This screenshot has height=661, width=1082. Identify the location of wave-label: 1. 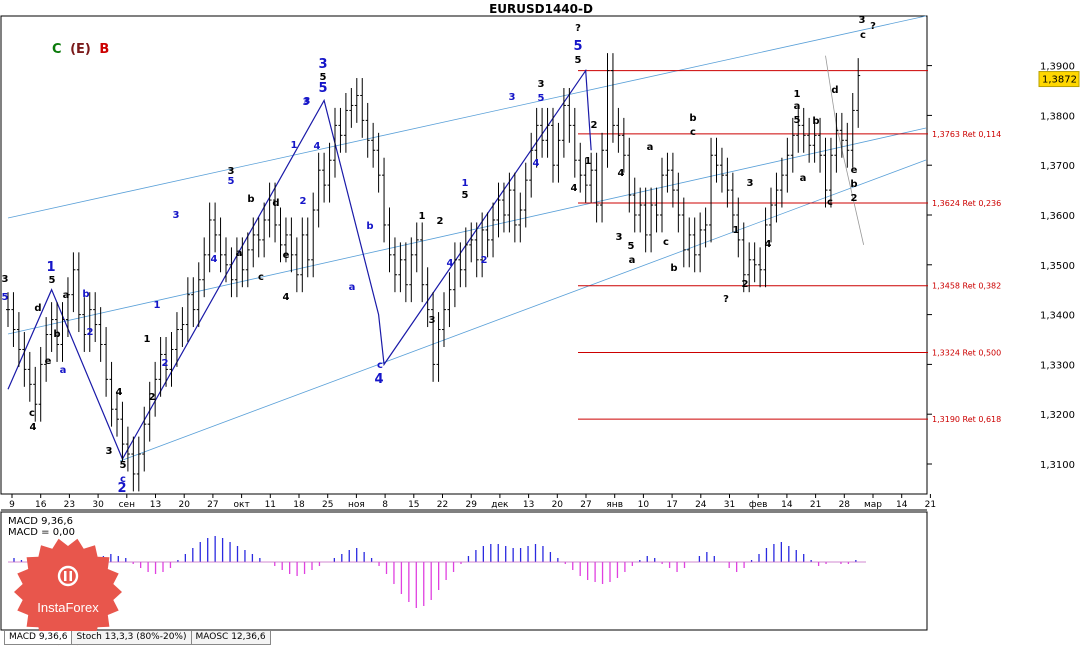
(157, 305).